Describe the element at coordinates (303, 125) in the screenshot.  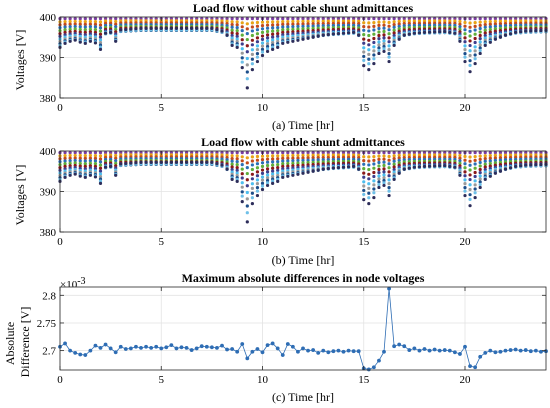
I see `panel-a-xlabel: (a) Time [hr]` at that location.